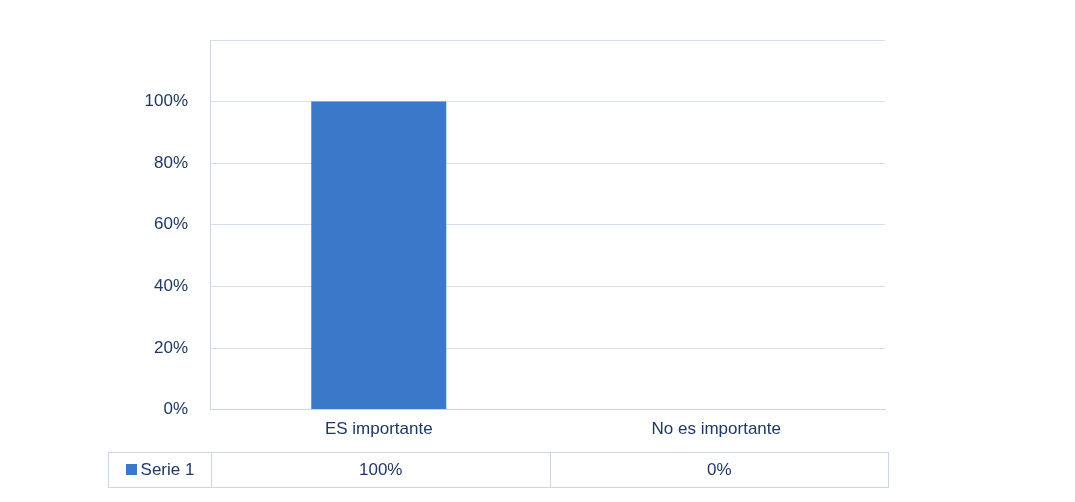  I want to click on data-label: 100%, so click(380, 470).